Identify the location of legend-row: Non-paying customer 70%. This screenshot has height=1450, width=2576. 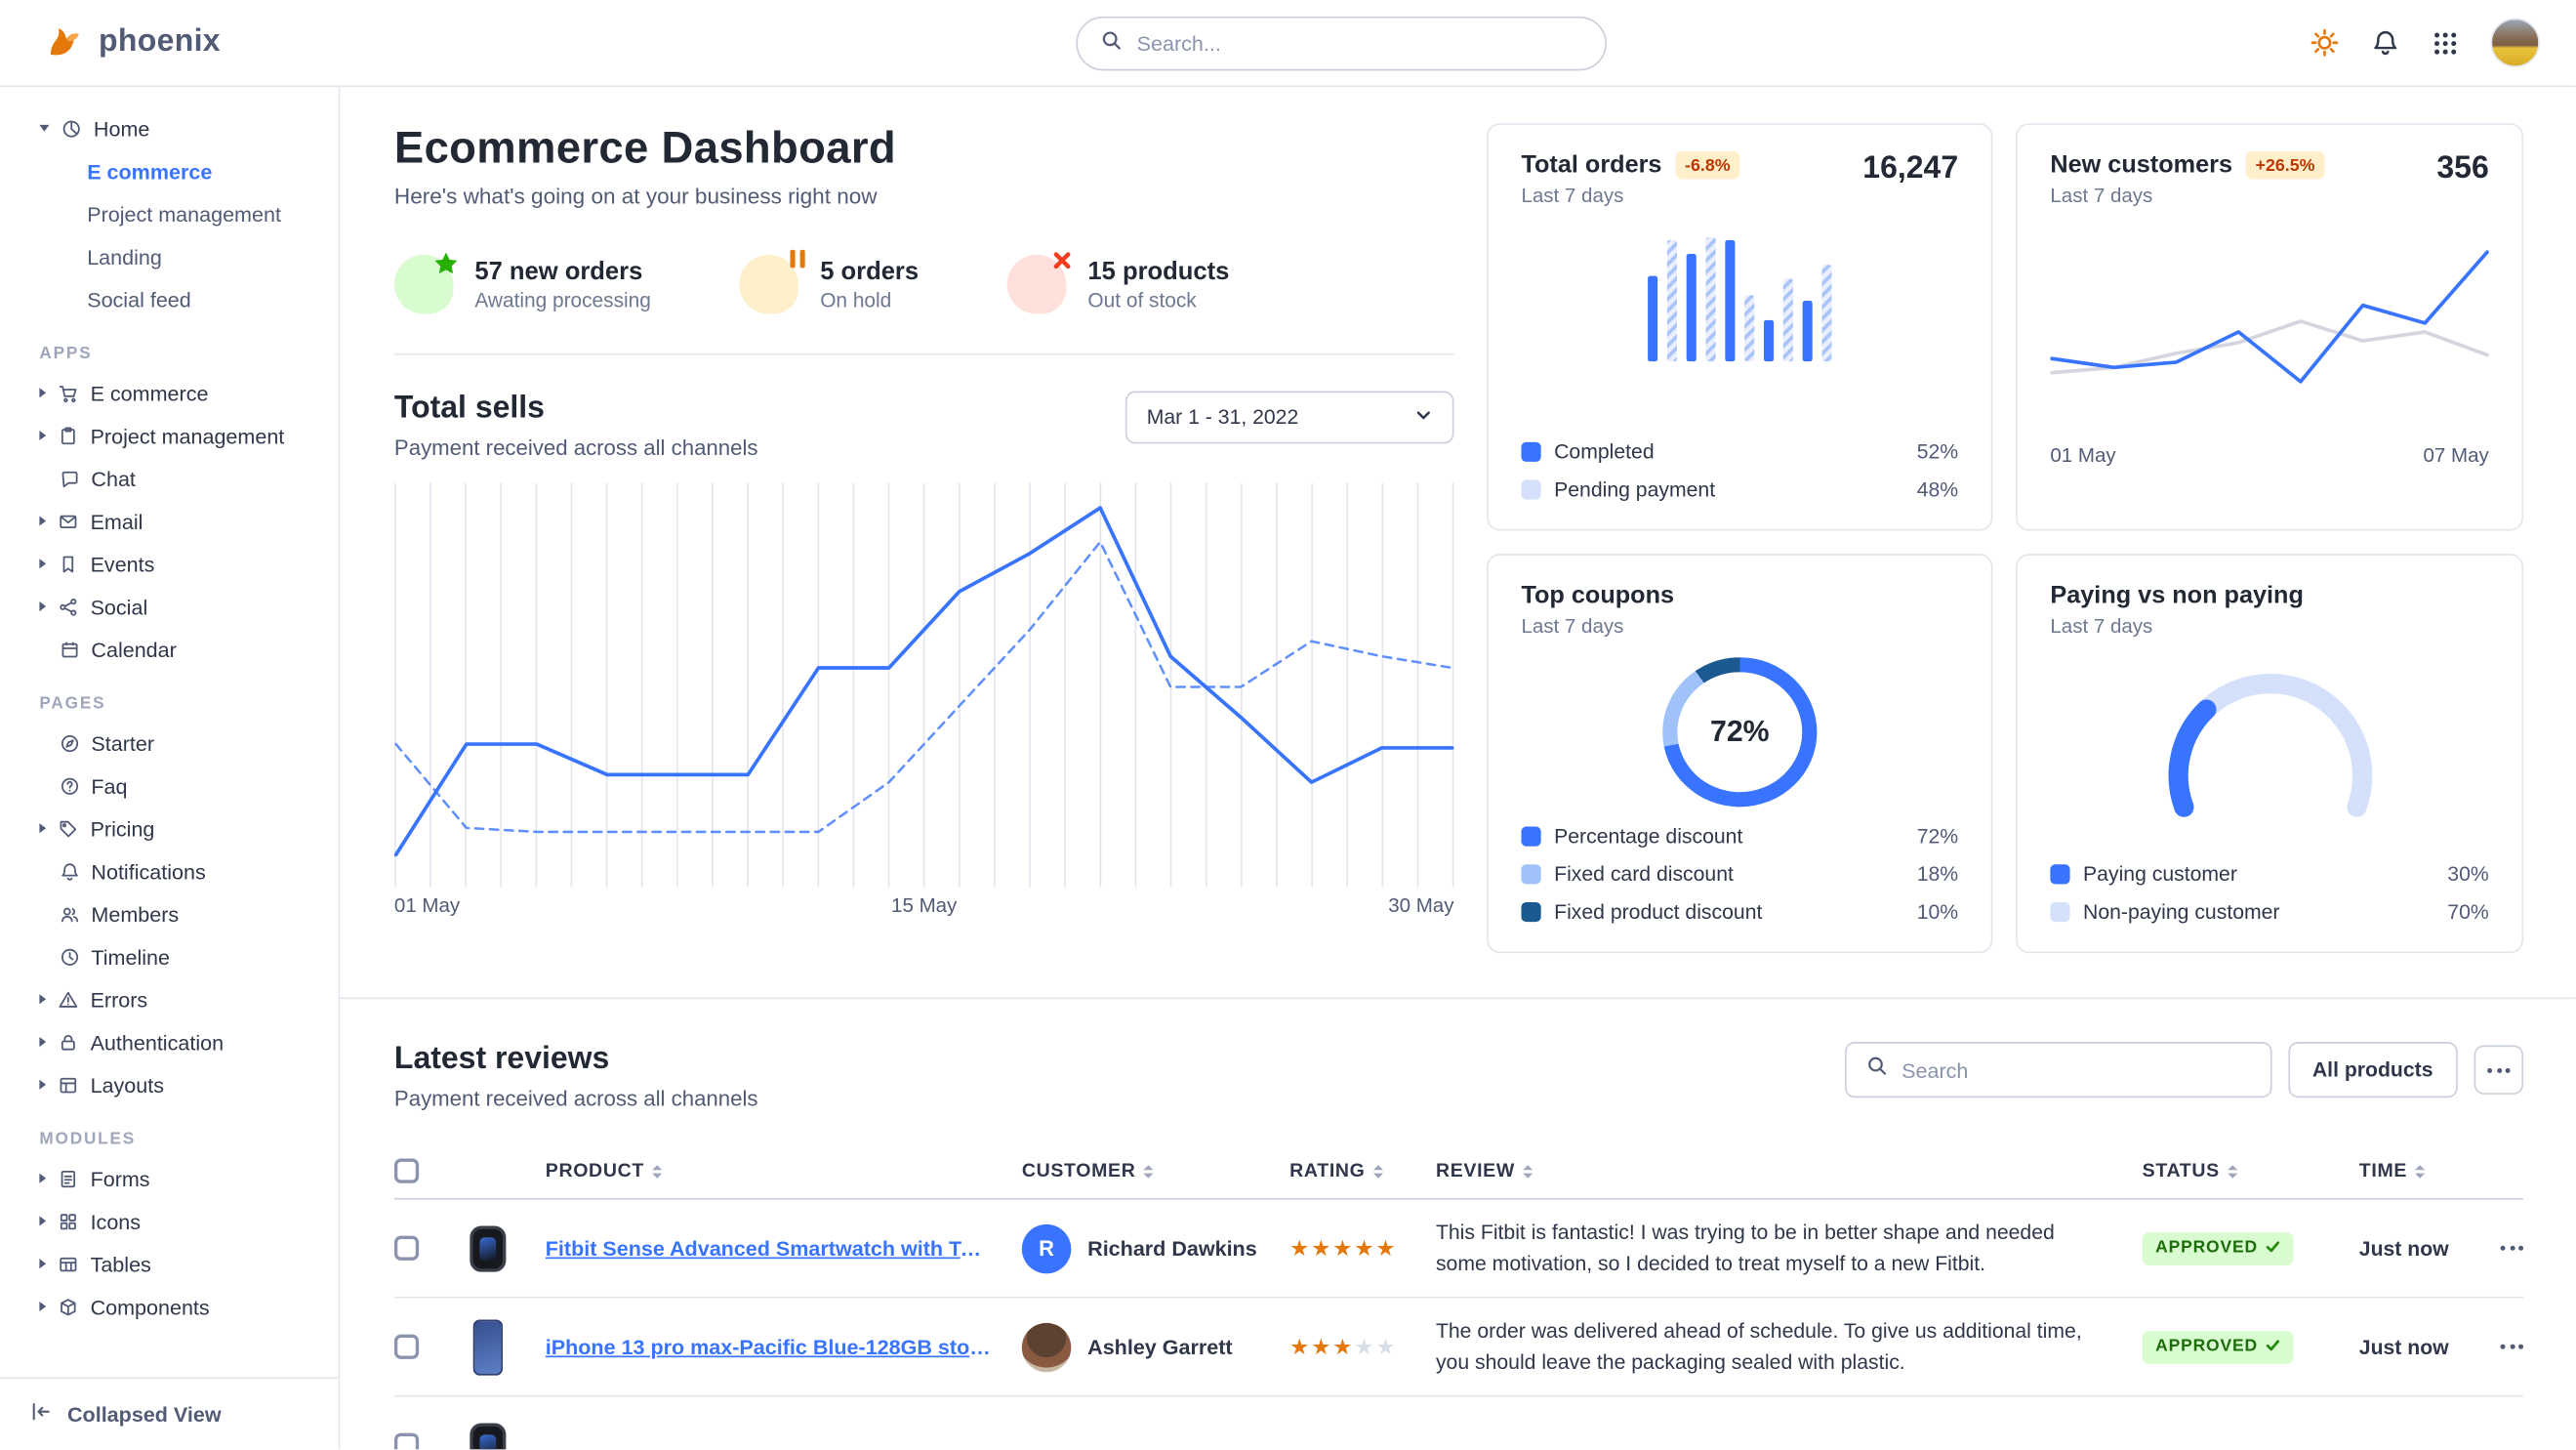
(2269, 912).